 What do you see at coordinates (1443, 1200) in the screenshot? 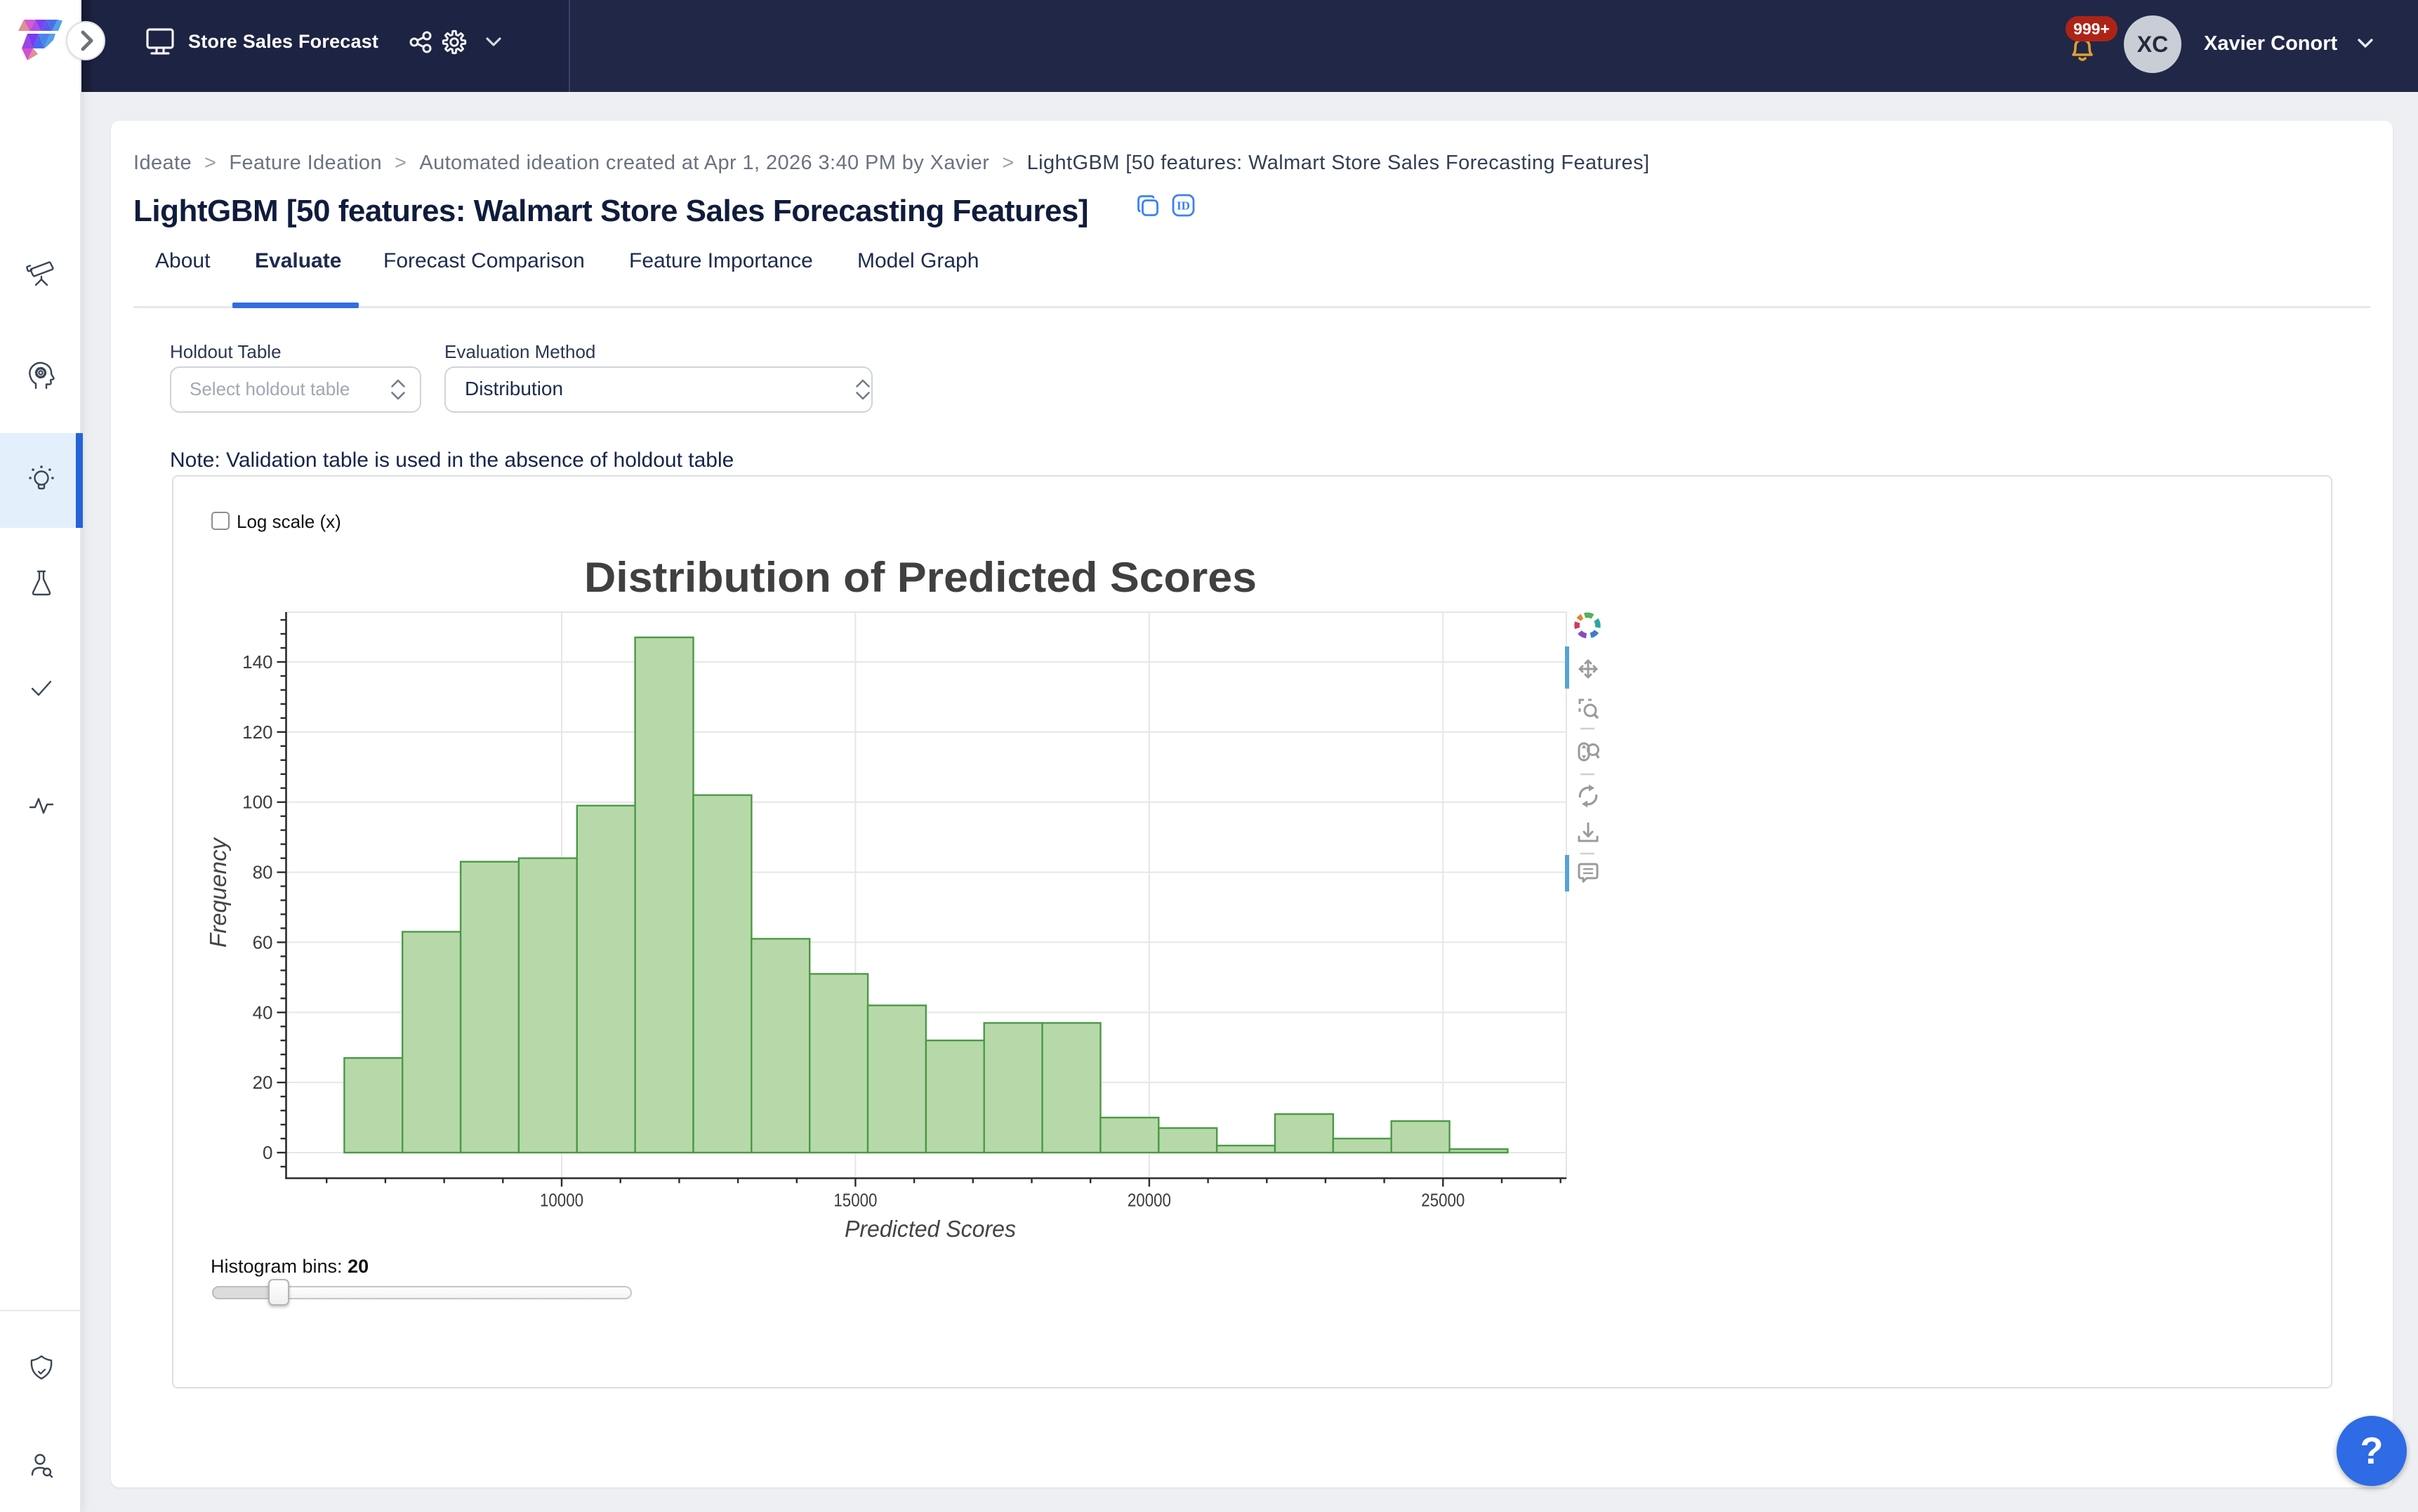
I see `svg-text: 25000` at bounding box center [1443, 1200].